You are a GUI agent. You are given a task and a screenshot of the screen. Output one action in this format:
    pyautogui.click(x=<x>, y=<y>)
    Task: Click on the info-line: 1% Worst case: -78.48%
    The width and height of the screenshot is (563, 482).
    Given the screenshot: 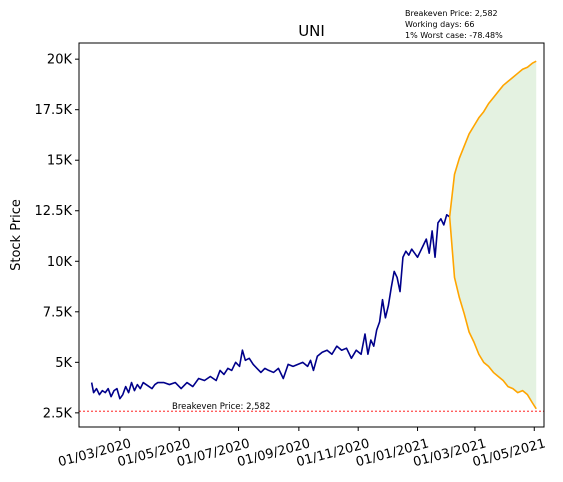 What is the action you would take?
    pyautogui.click(x=454, y=35)
    